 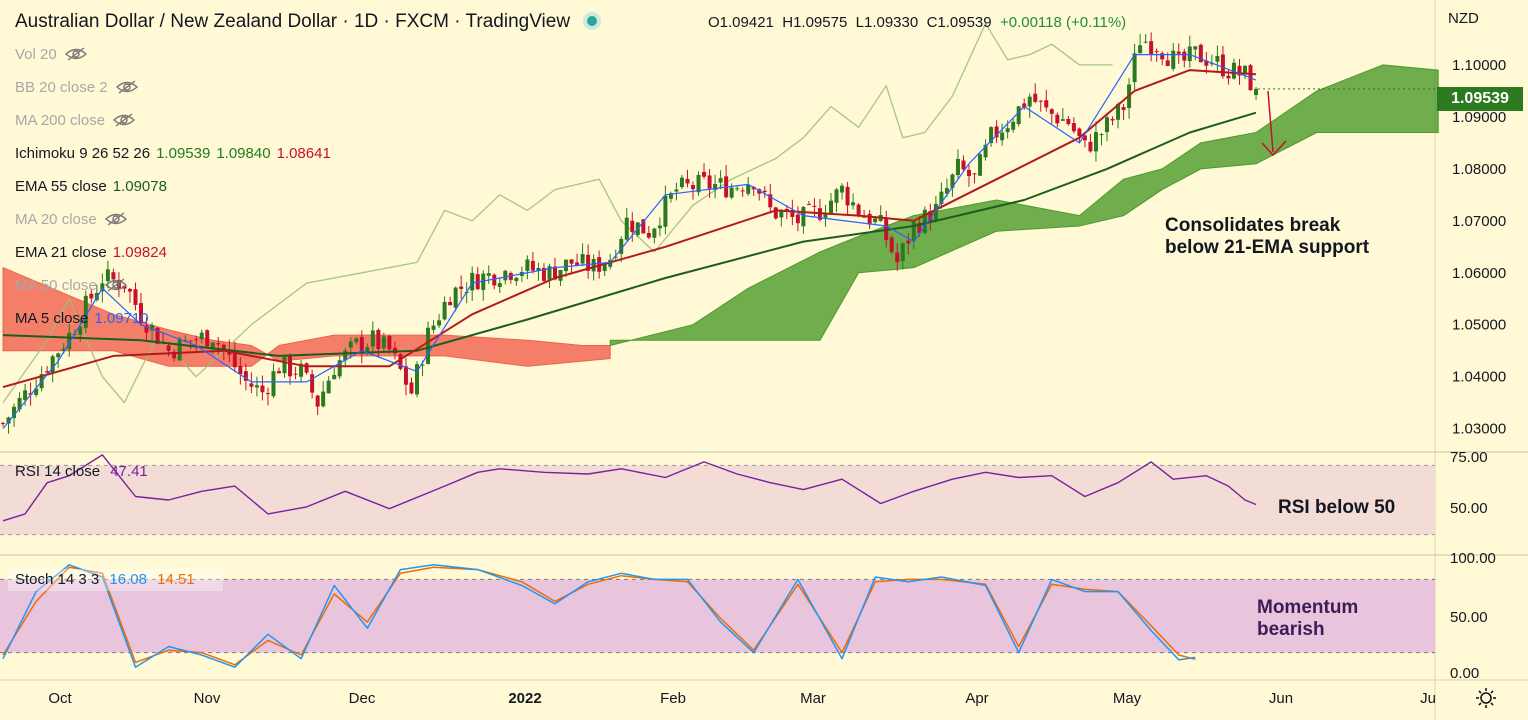 What do you see at coordinates (82, 319) in the screenshot?
I see `legend-row: MA 5 close 1.09710` at bounding box center [82, 319].